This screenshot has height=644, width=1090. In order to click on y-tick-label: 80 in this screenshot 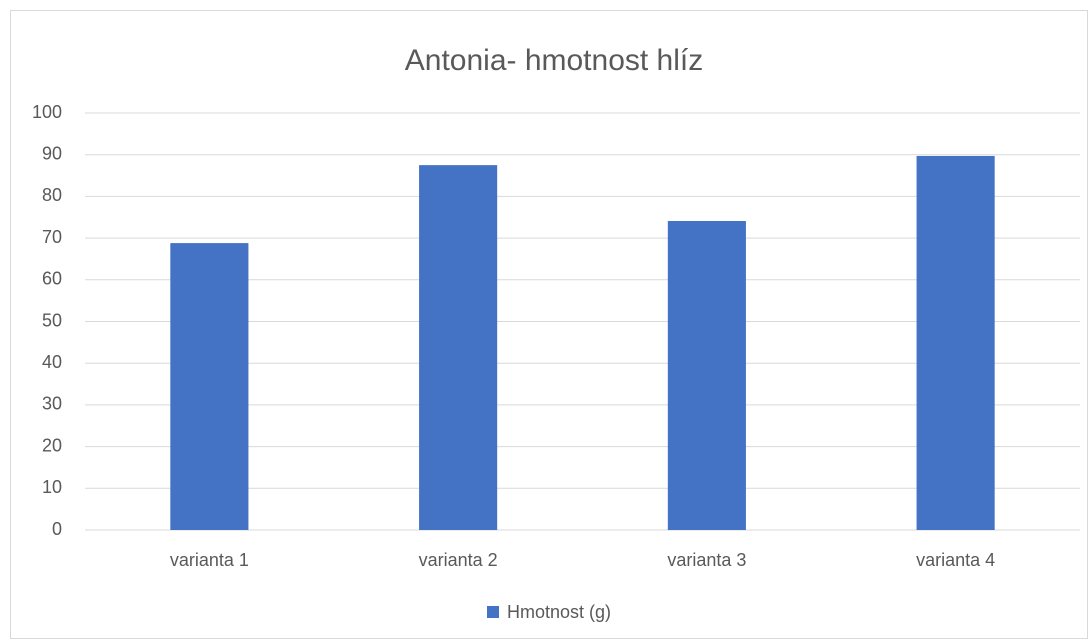, I will do `click(52, 195)`.